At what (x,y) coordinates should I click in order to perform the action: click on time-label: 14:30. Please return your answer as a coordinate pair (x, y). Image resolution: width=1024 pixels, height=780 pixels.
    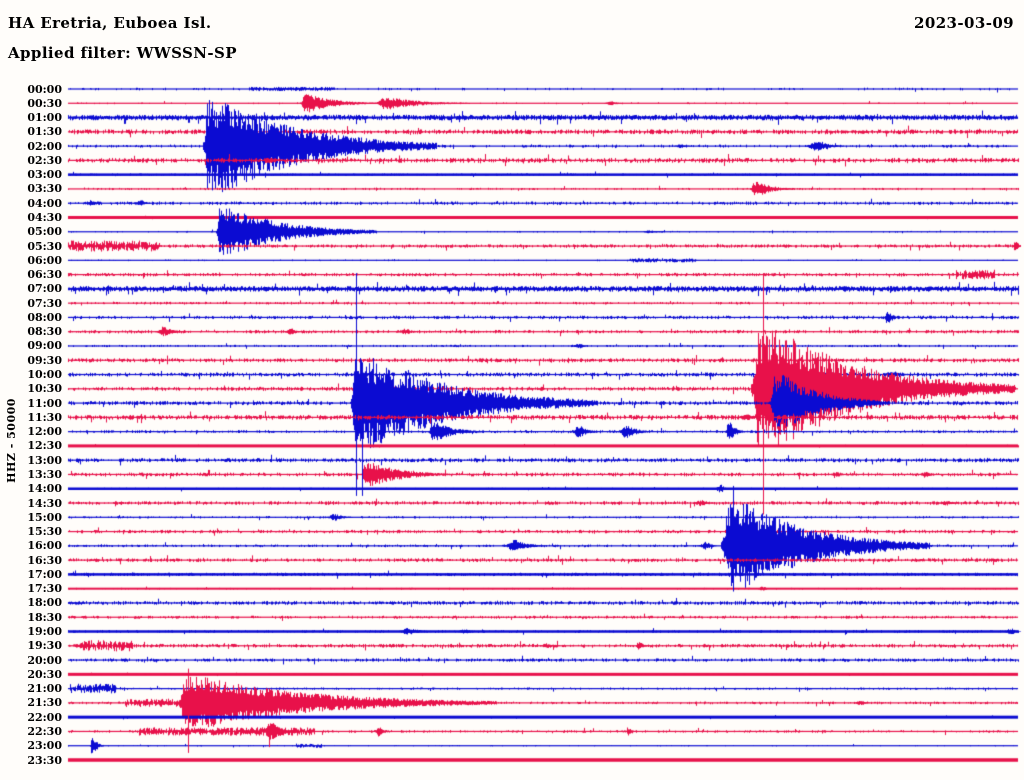
    Looking at the image, I should click on (44, 503).